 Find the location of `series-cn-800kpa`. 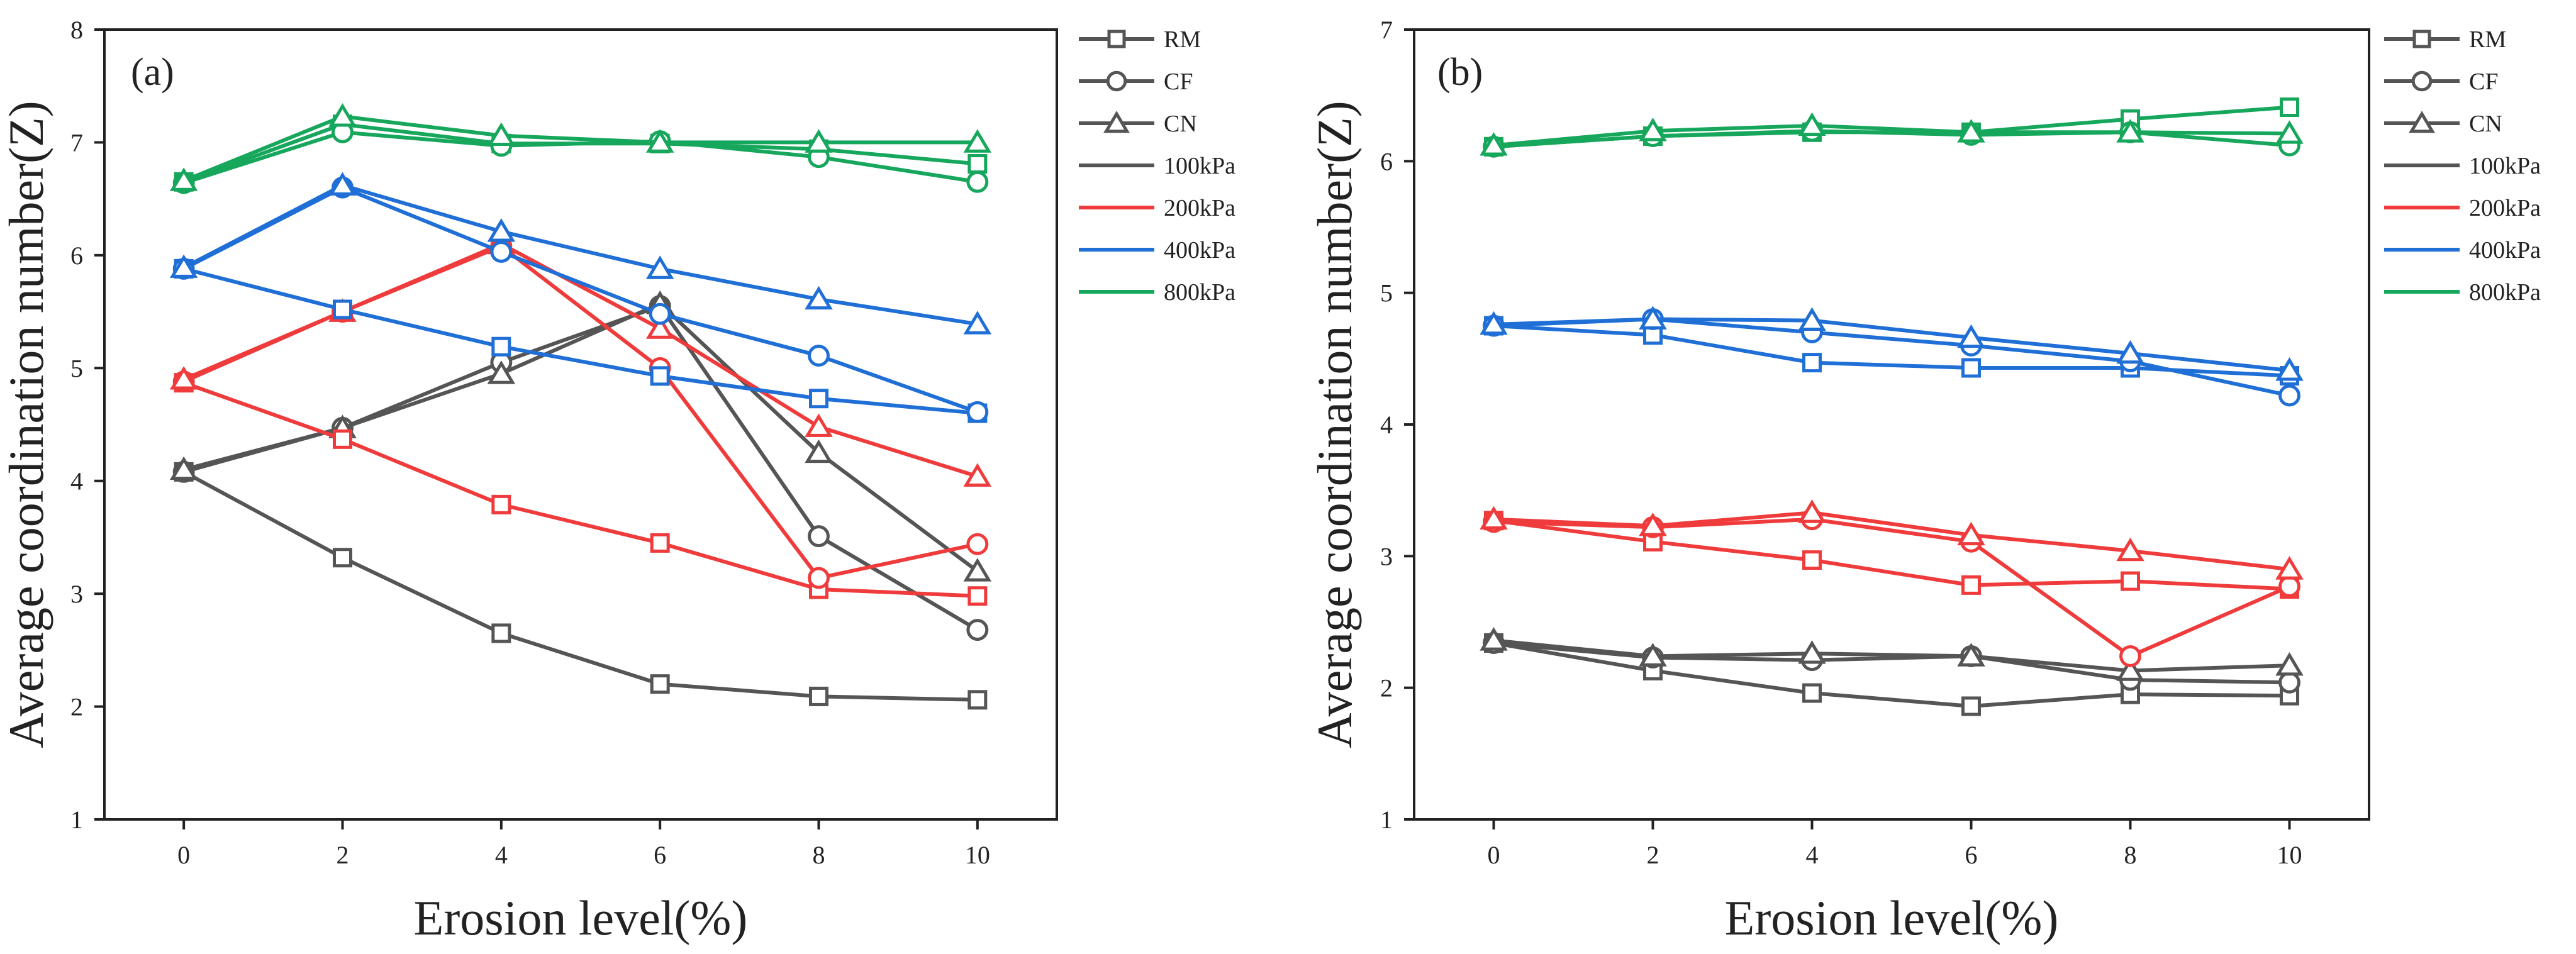

series-cn-800kpa is located at coordinates (580, 147).